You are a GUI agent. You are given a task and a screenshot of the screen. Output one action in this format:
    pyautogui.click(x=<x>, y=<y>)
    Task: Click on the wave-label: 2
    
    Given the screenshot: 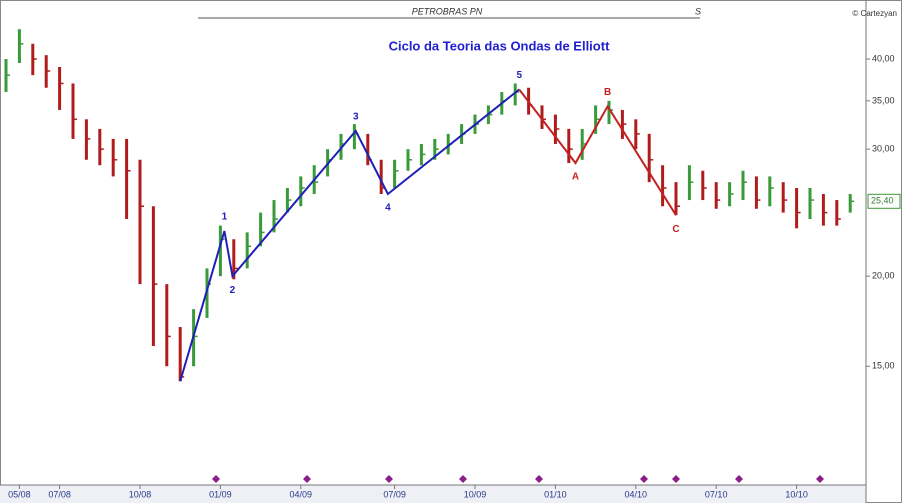 What is the action you would take?
    pyautogui.click(x=233, y=290)
    